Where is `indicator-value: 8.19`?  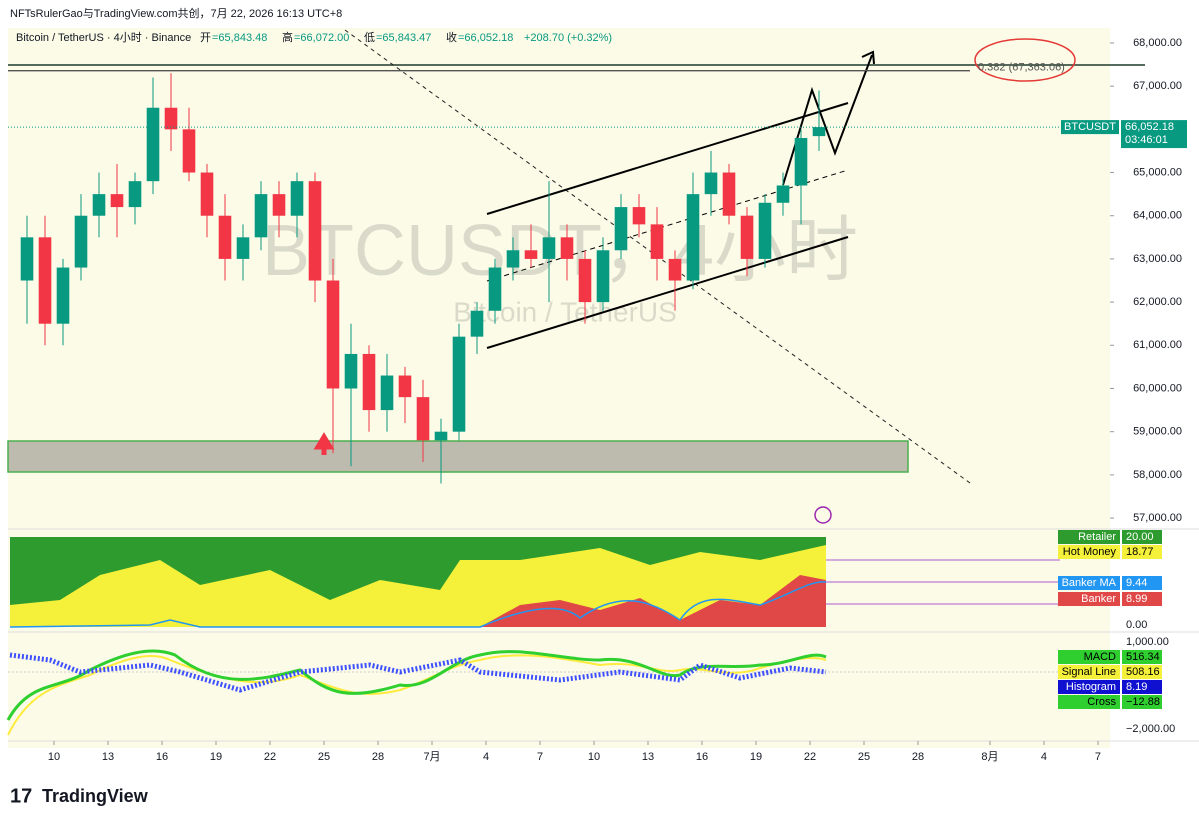
indicator-value: 8.19 is located at coordinates (1136, 687).